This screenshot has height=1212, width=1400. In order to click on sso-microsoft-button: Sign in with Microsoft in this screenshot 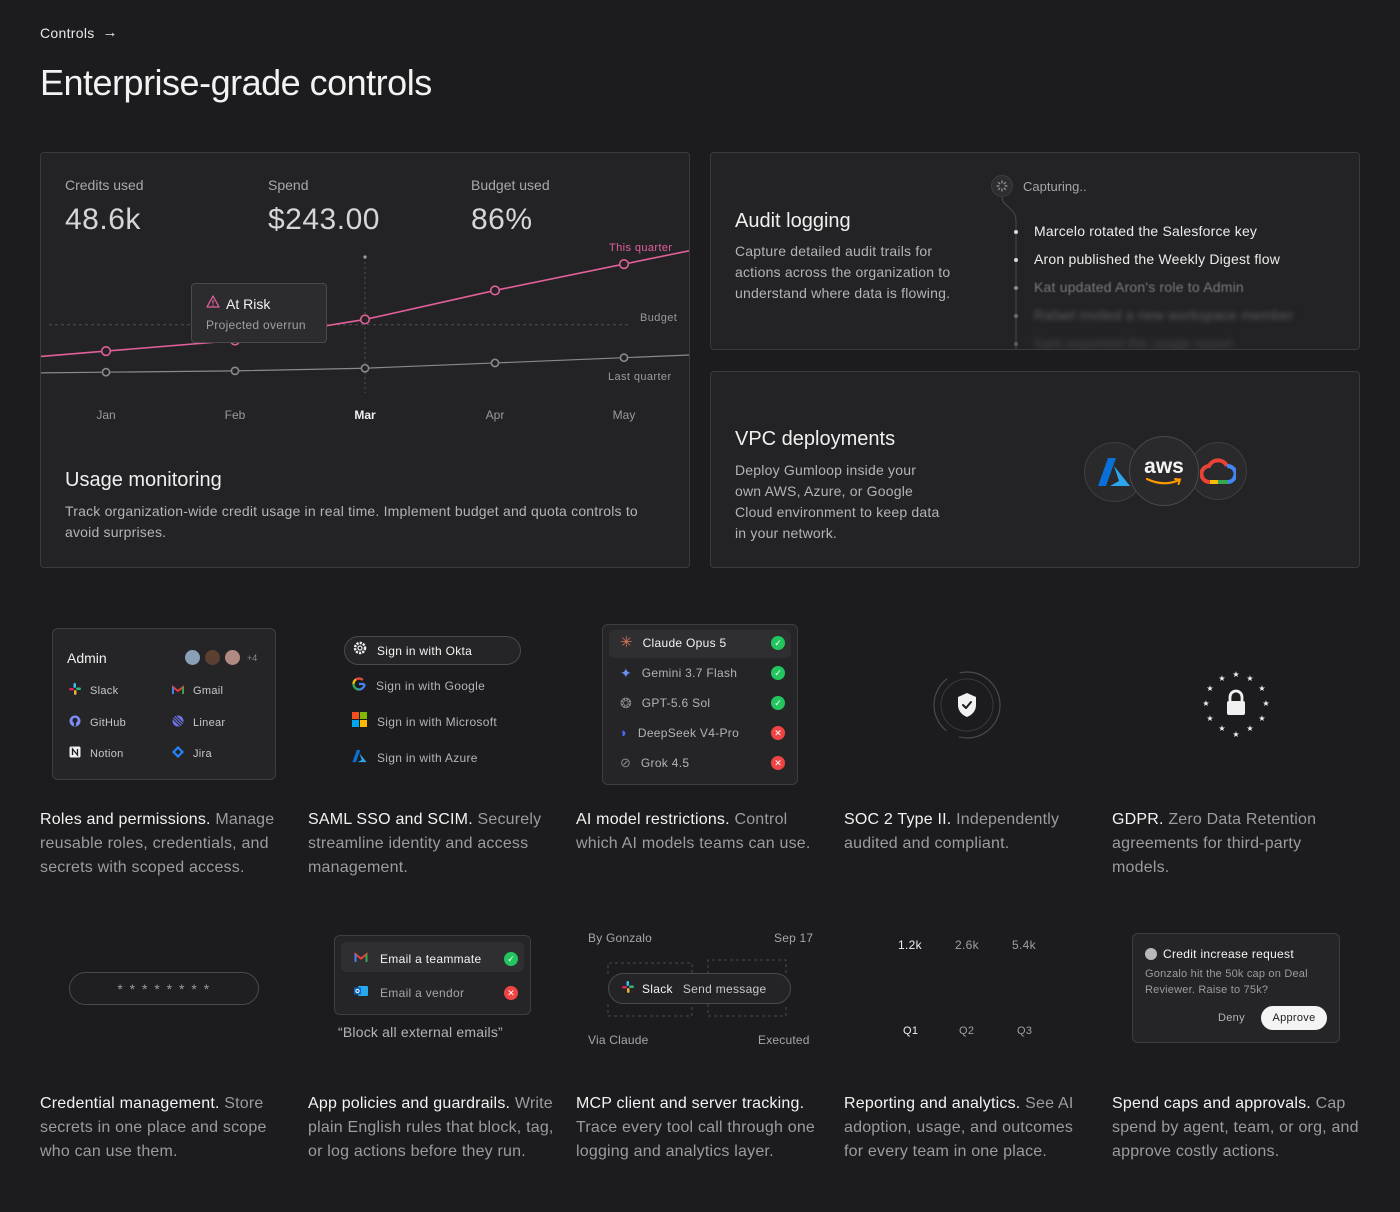, I will do `click(424, 722)`.